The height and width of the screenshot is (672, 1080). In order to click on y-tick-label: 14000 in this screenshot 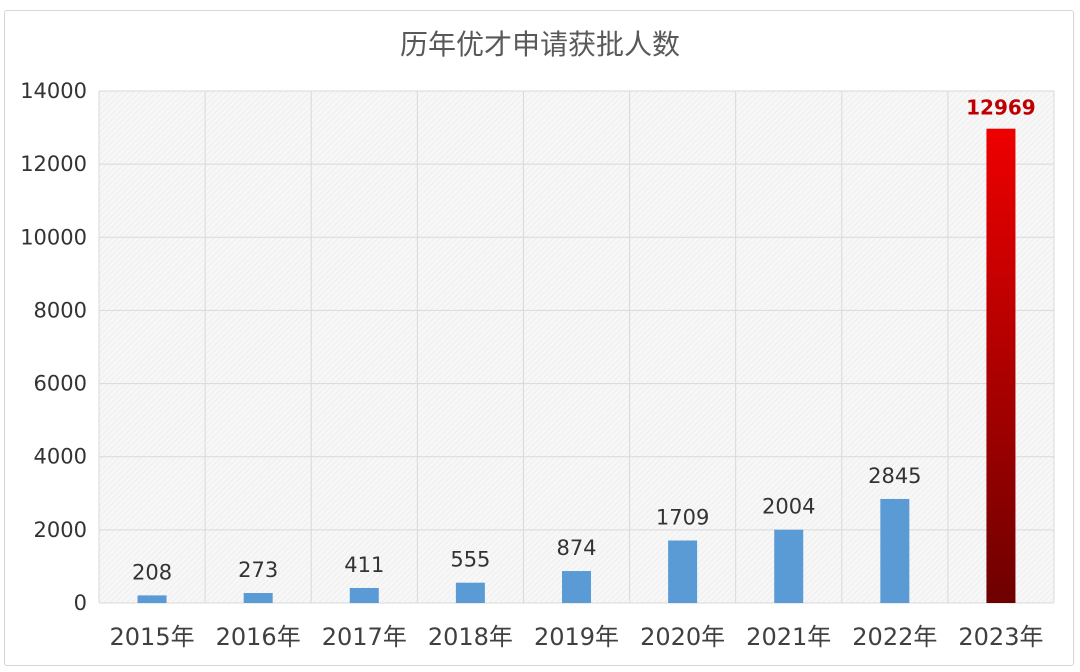, I will do `click(53, 91)`.